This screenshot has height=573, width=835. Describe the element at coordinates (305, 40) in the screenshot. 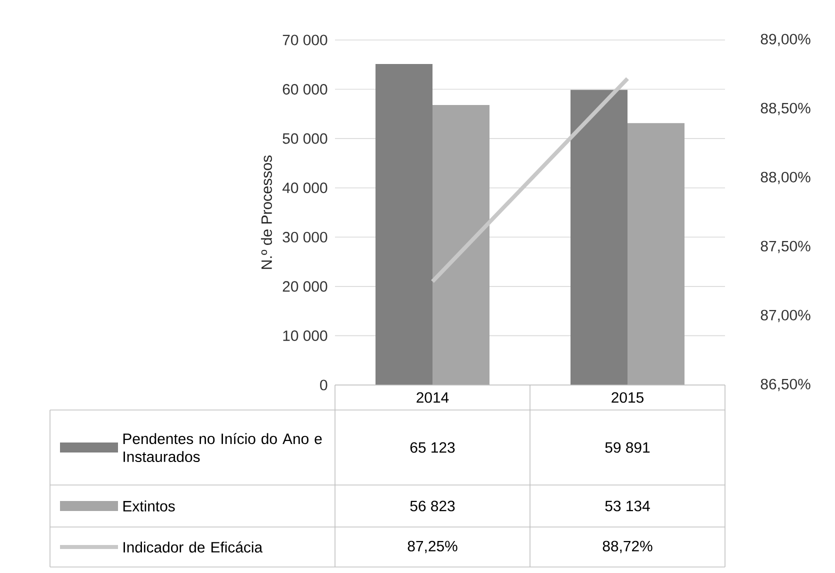

I see `y-tick-label: 70 000` at that location.